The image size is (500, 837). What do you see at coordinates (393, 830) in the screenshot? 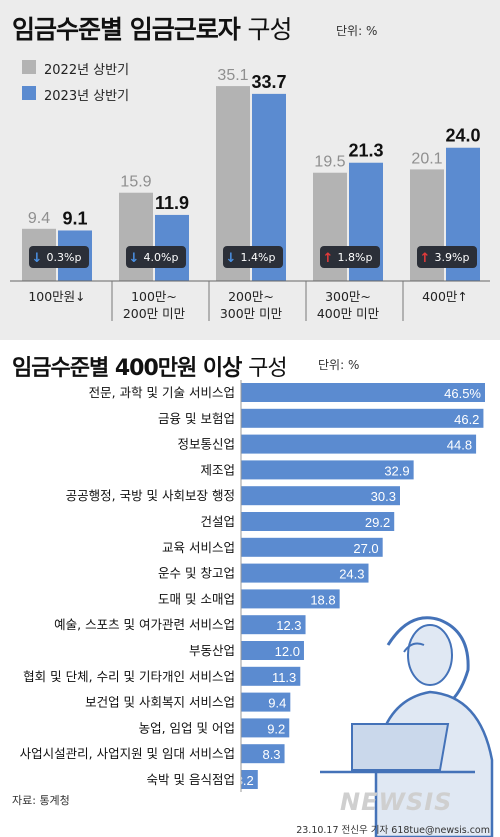
I see `credit-text: 23.10.17 전신우 기자 618tue@newsis.com` at bounding box center [393, 830].